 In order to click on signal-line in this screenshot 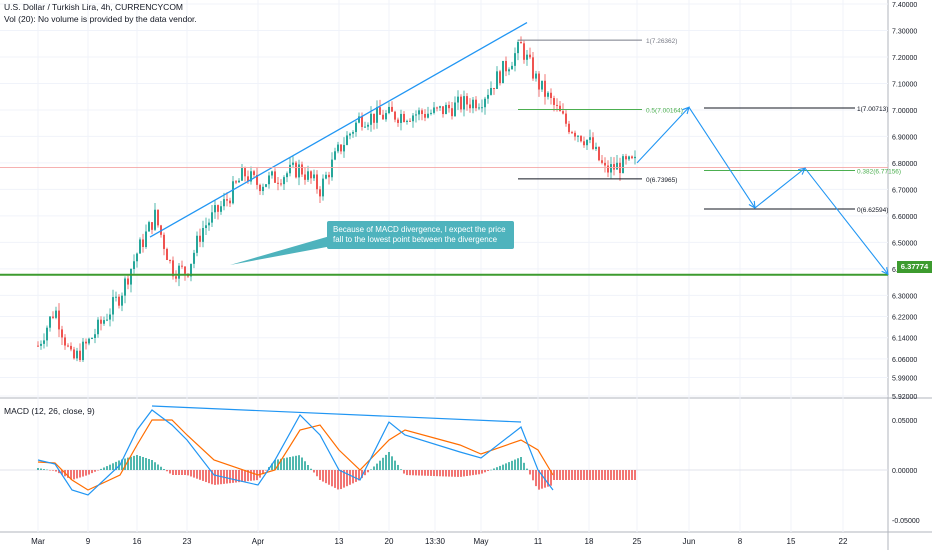, I will do `click(295, 455)`.